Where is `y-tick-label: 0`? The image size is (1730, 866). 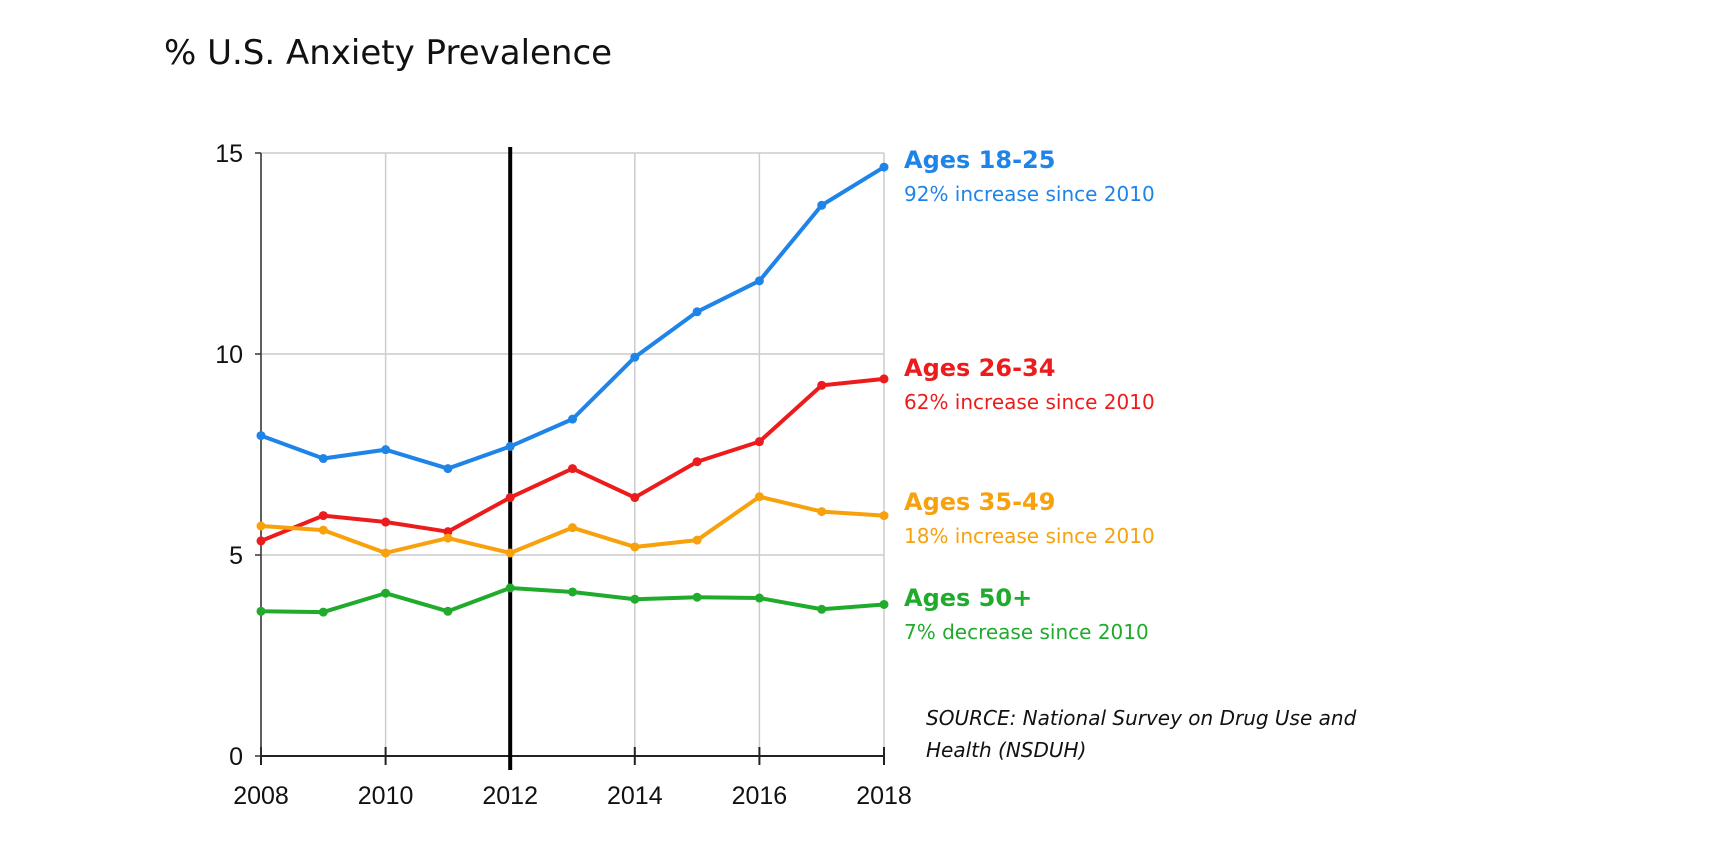 y-tick-label: 0 is located at coordinates (236, 757).